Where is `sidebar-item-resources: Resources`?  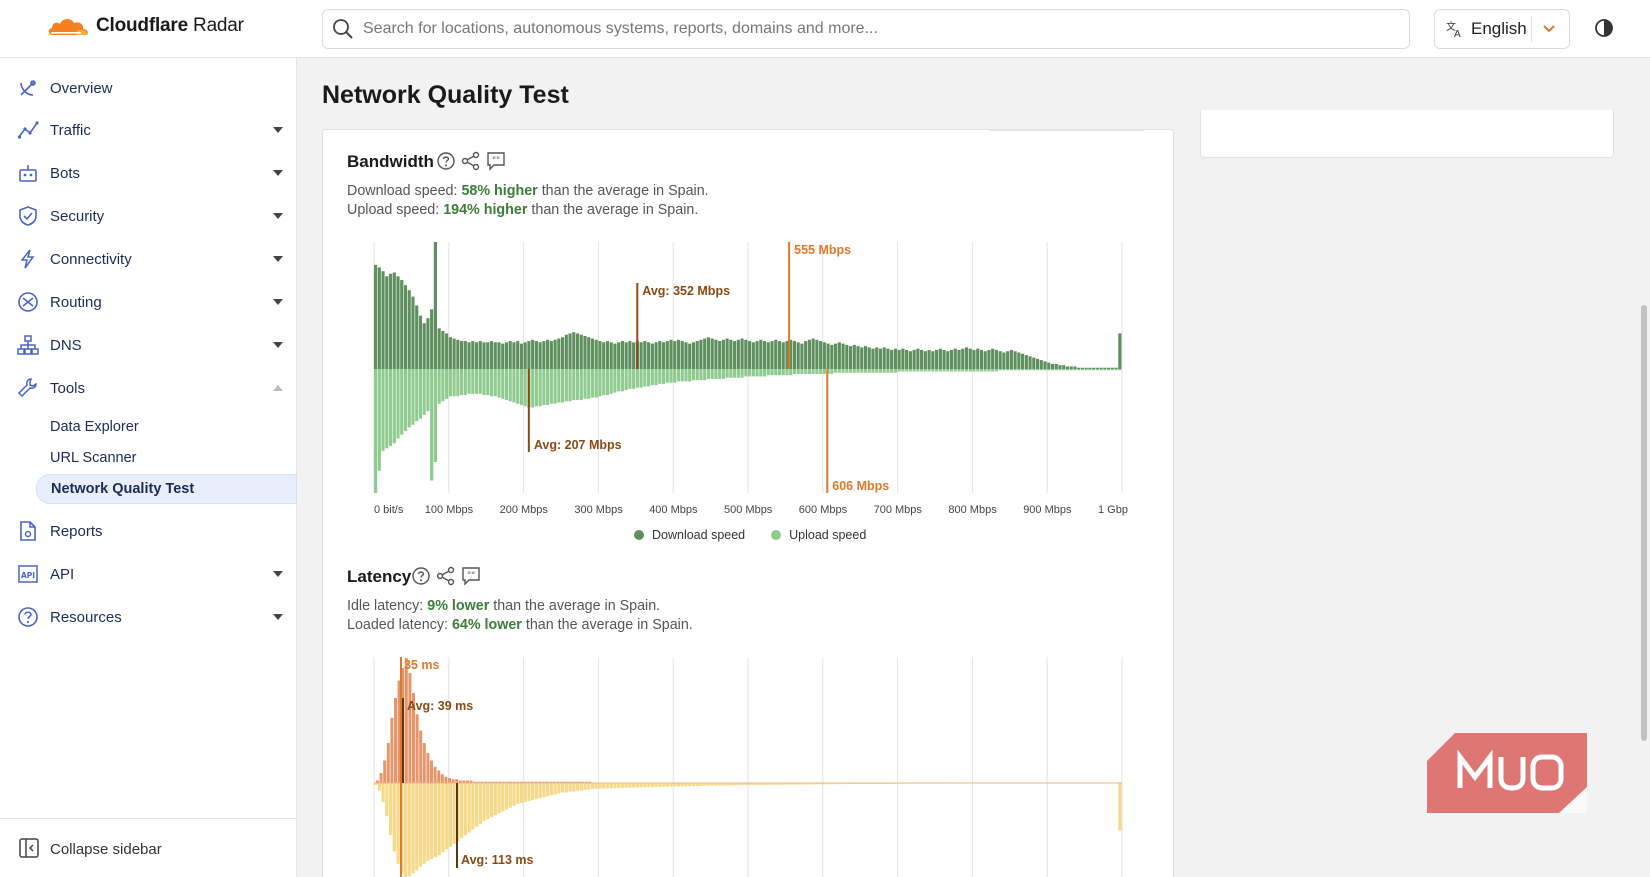
sidebar-item-resources: Resources is located at coordinates (148, 617).